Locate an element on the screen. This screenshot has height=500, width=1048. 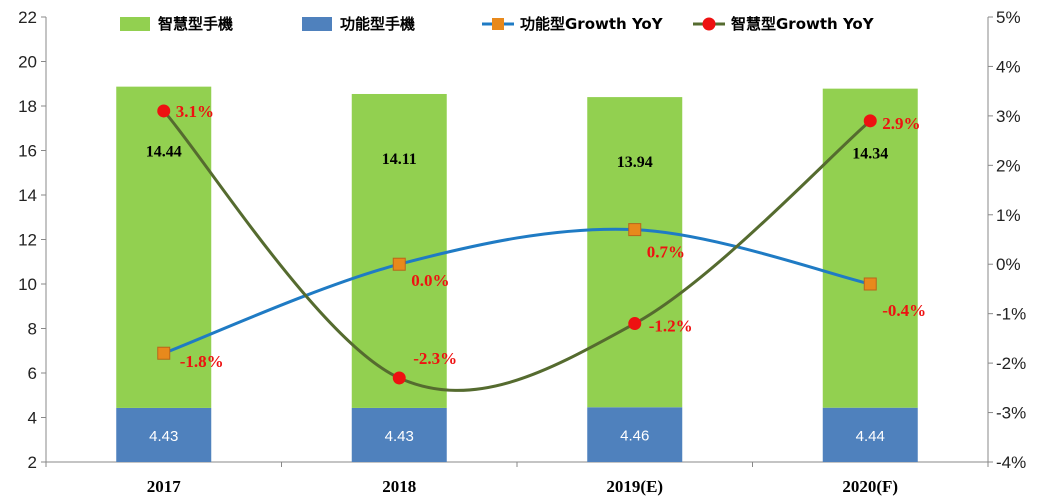
y-tick-label-left: 16 is located at coordinates (27, 151).